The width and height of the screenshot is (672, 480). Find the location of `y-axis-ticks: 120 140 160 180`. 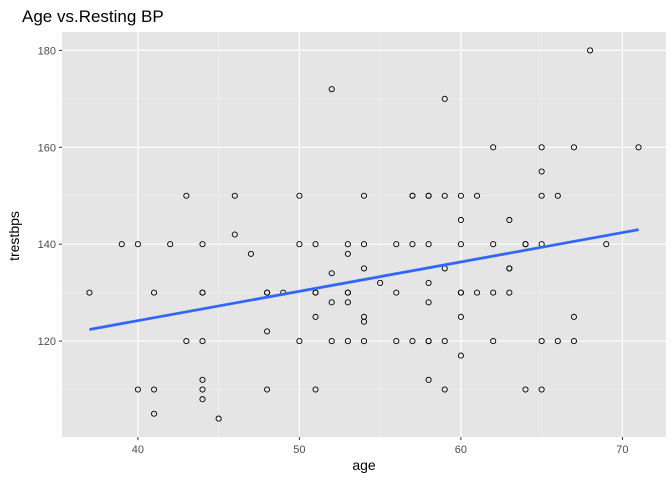

y-axis-ticks: 120 140 160 180 is located at coordinates (50, 196).